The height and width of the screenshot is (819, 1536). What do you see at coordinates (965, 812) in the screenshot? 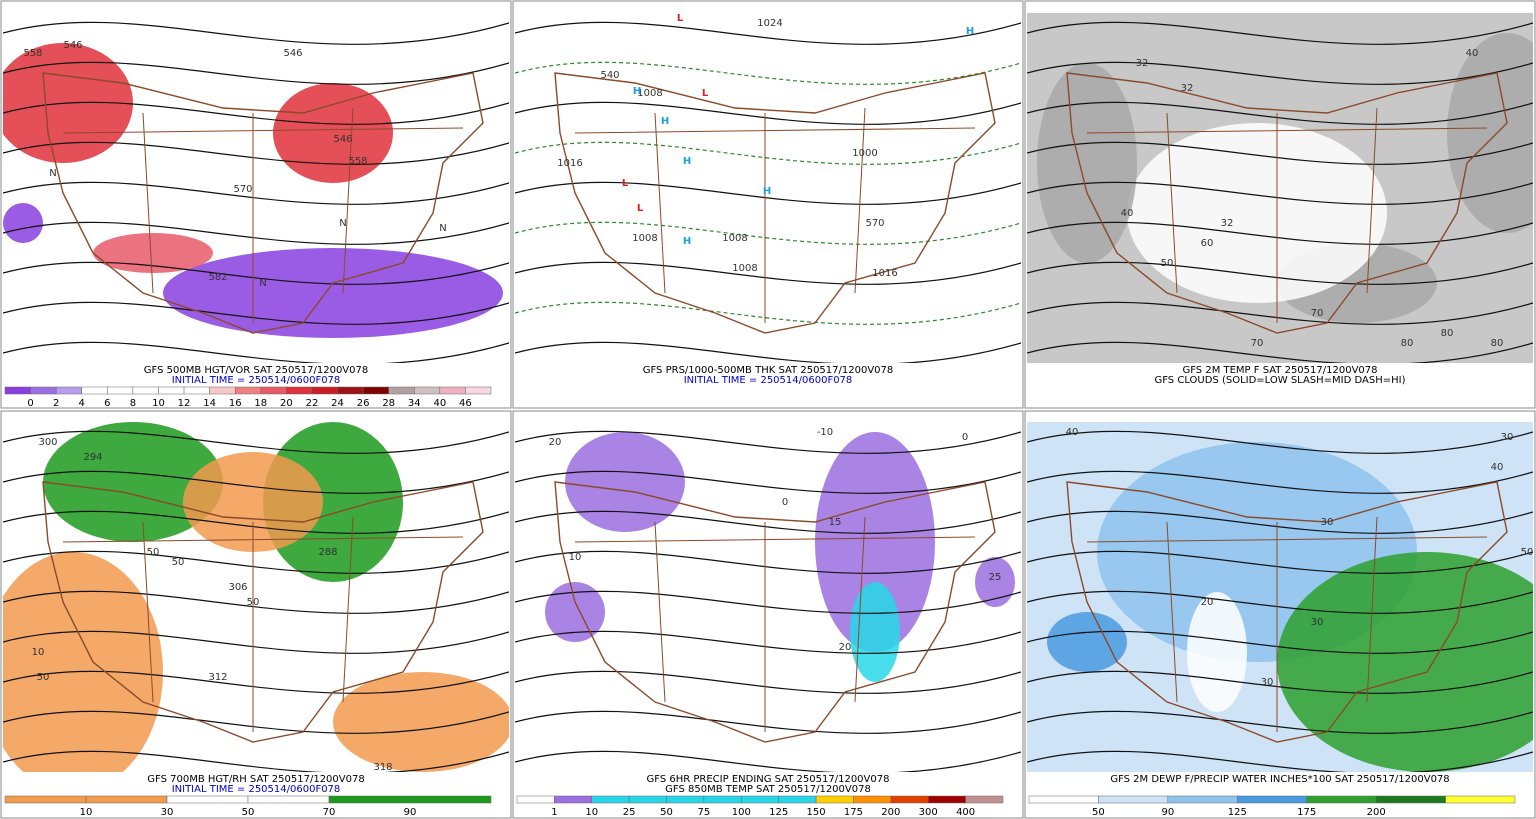
I see `colorbar-label: 400` at bounding box center [965, 812].